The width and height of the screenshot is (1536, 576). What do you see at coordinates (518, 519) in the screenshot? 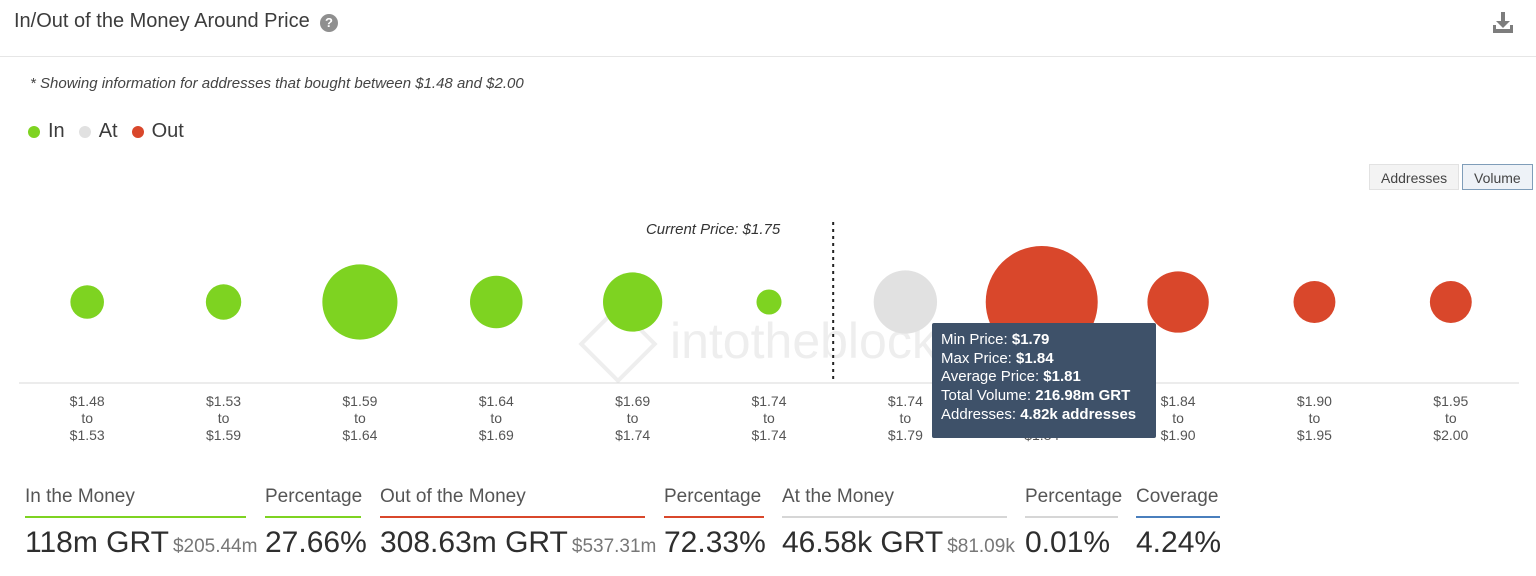
I see `stat-out-of-the-money: Out of the Money 308.63m GRT $537.31m` at bounding box center [518, 519].